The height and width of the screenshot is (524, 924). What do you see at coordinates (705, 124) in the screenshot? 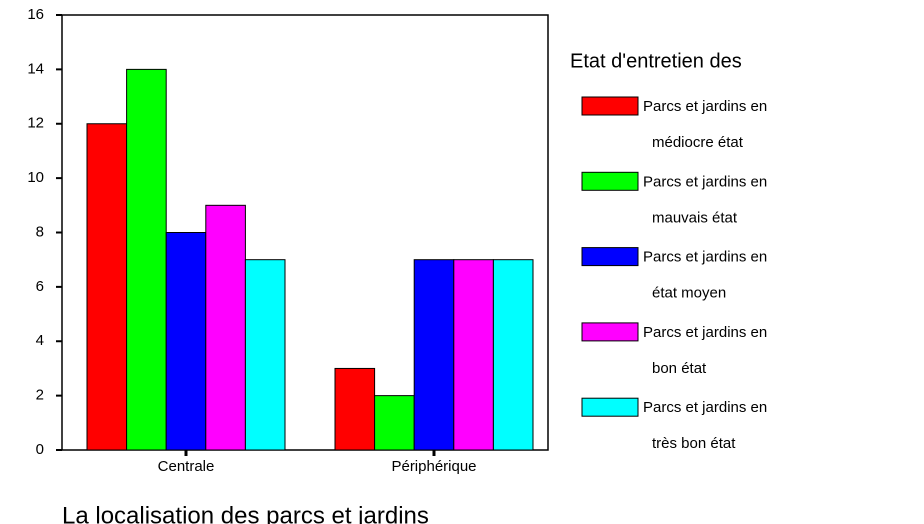
I see `legend-label: Parcs et jardins en médiocre état` at bounding box center [705, 124].